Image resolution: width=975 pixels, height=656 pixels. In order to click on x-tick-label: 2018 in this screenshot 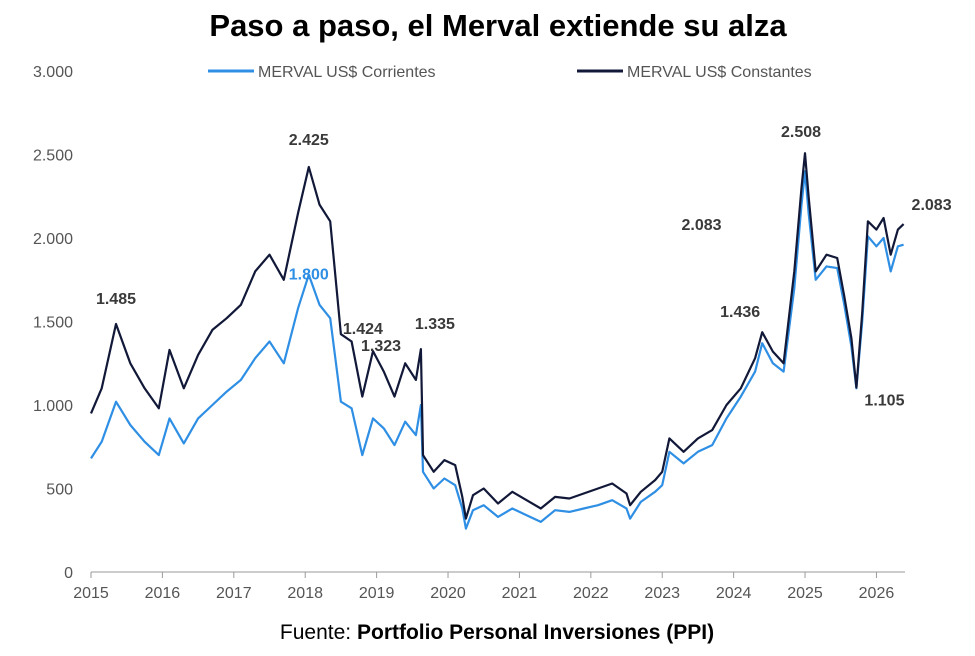, I will do `click(305, 593)`.